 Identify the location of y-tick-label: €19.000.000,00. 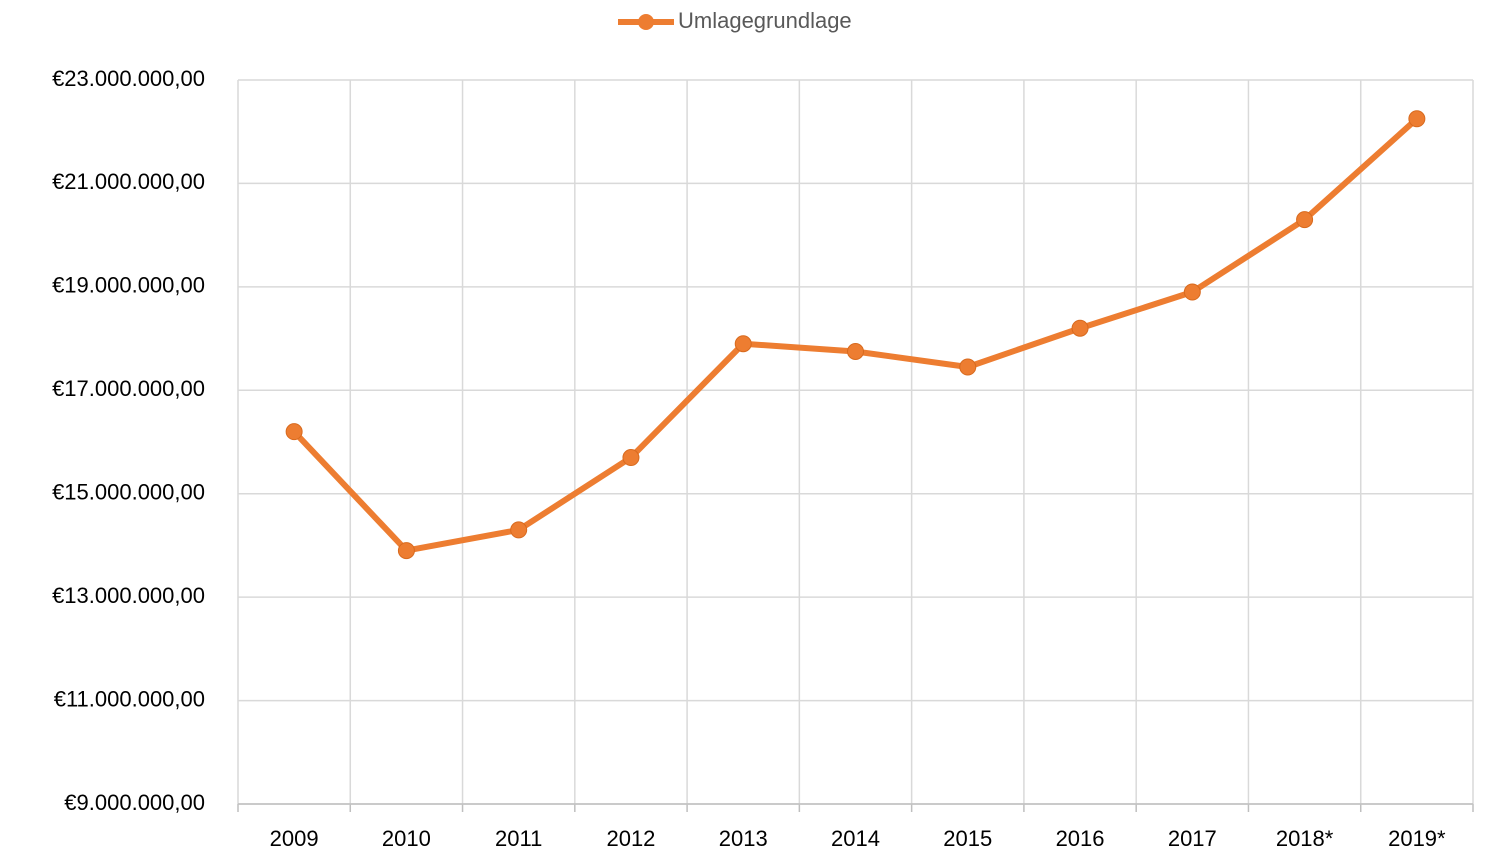
(128, 285).